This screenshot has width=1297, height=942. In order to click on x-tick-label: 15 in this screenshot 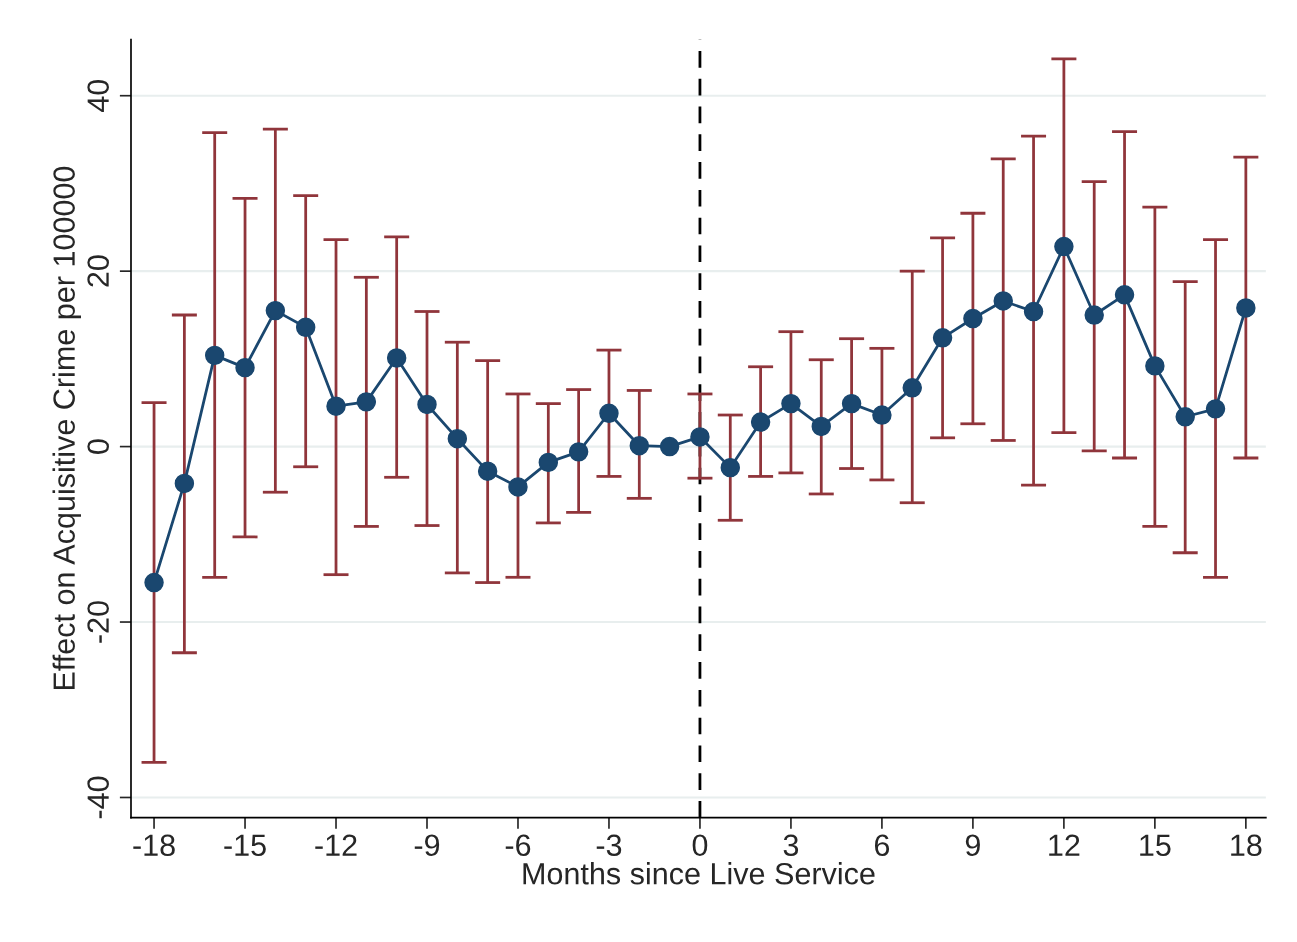, I will do `click(1155, 845)`.